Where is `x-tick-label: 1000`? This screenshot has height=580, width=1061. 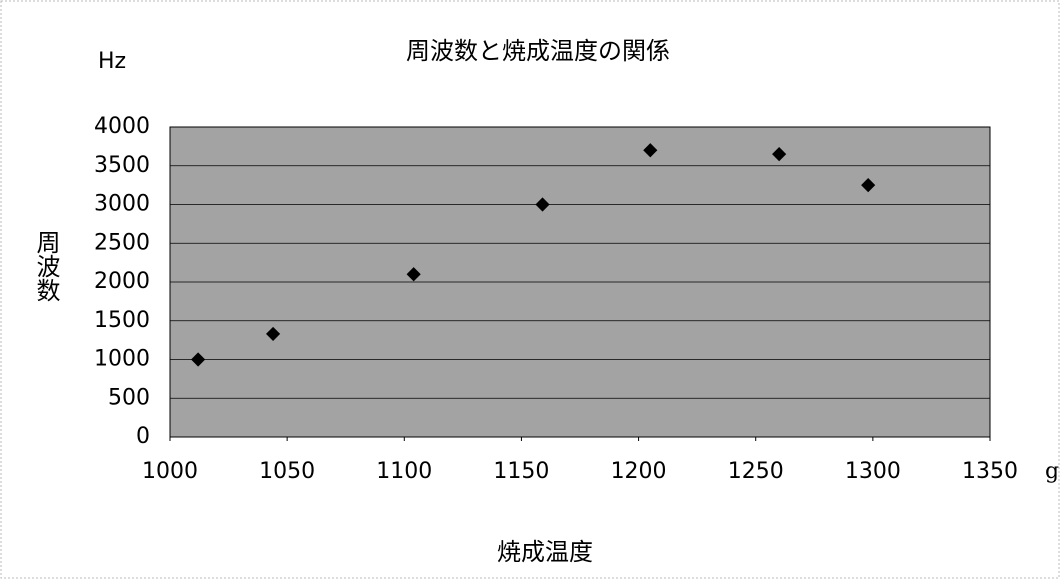
x-tick-label: 1000 is located at coordinates (170, 471).